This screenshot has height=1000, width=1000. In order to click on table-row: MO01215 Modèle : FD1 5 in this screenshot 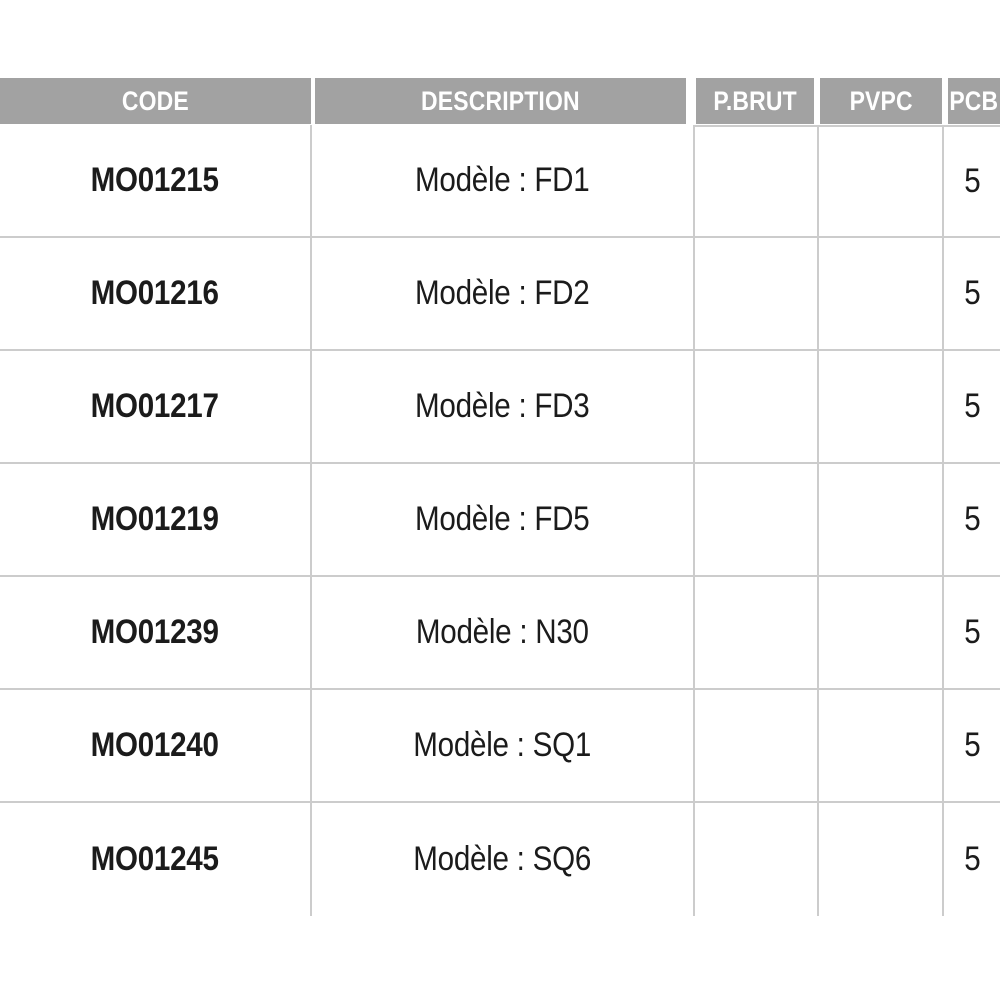, I will do `click(500, 181)`.